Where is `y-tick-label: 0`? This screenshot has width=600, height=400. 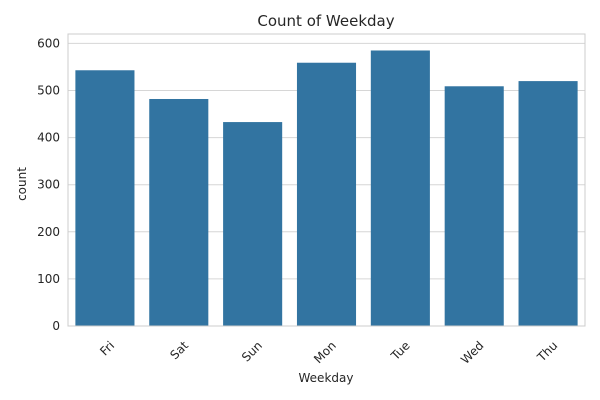 y-tick-label: 0 is located at coordinates (56, 326).